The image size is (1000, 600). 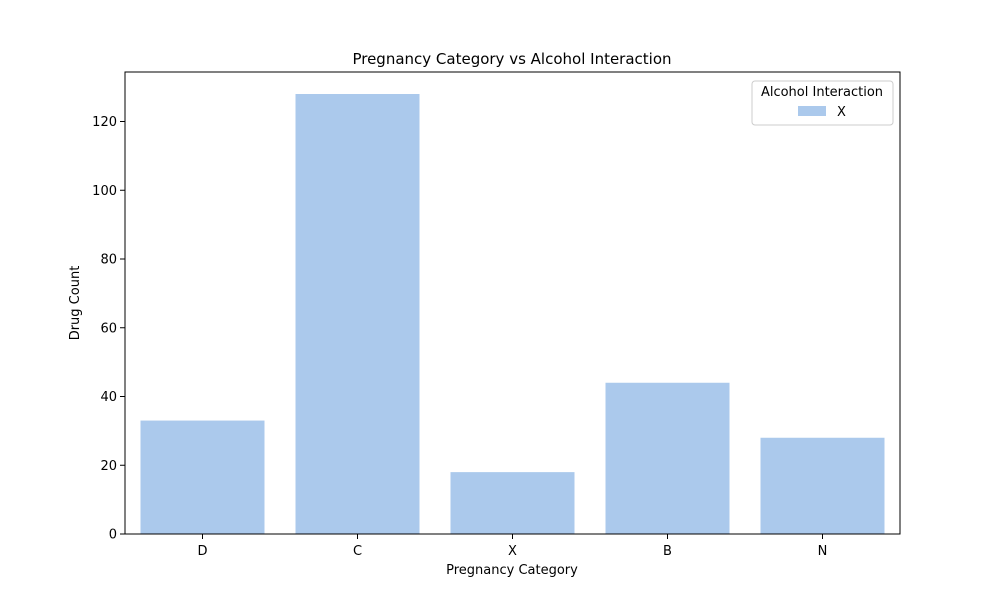 What do you see at coordinates (108, 466) in the screenshot?
I see `y-tick-label: 20` at bounding box center [108, 466].